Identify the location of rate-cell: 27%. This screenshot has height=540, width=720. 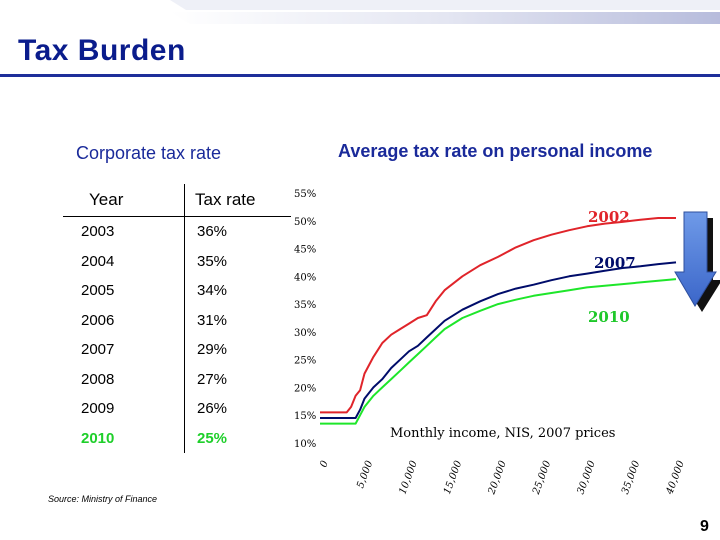
(212, 379).